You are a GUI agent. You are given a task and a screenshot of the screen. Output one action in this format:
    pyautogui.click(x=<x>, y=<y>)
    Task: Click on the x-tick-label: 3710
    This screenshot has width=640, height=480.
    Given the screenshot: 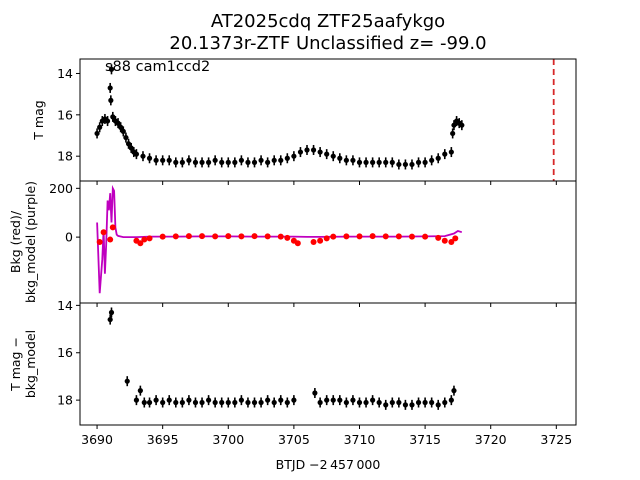 What is the action you would take?
    pyautogui.click(x=360, y=439)
    